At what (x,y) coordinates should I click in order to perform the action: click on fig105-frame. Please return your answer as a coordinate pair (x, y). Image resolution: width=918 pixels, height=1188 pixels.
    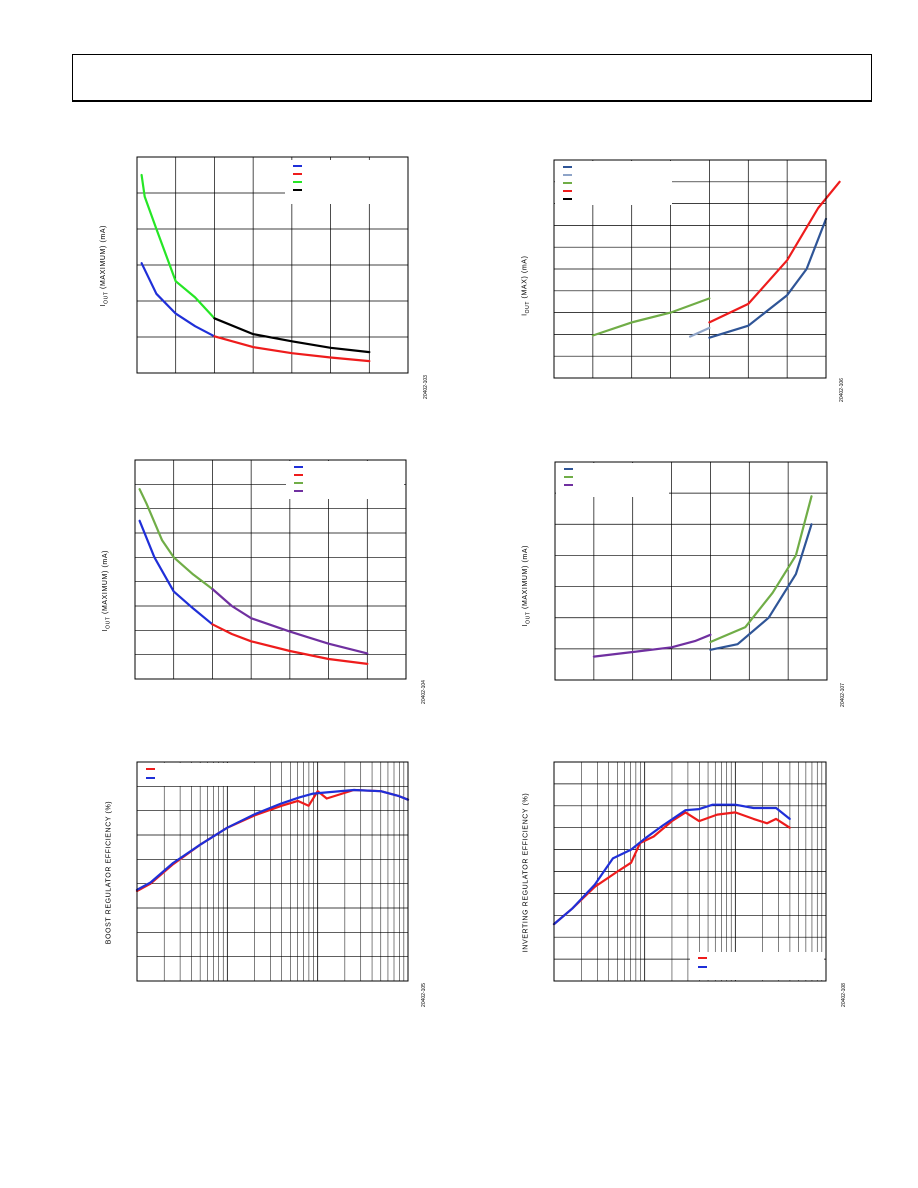
    Looking at the image, I should click on (272, 871).